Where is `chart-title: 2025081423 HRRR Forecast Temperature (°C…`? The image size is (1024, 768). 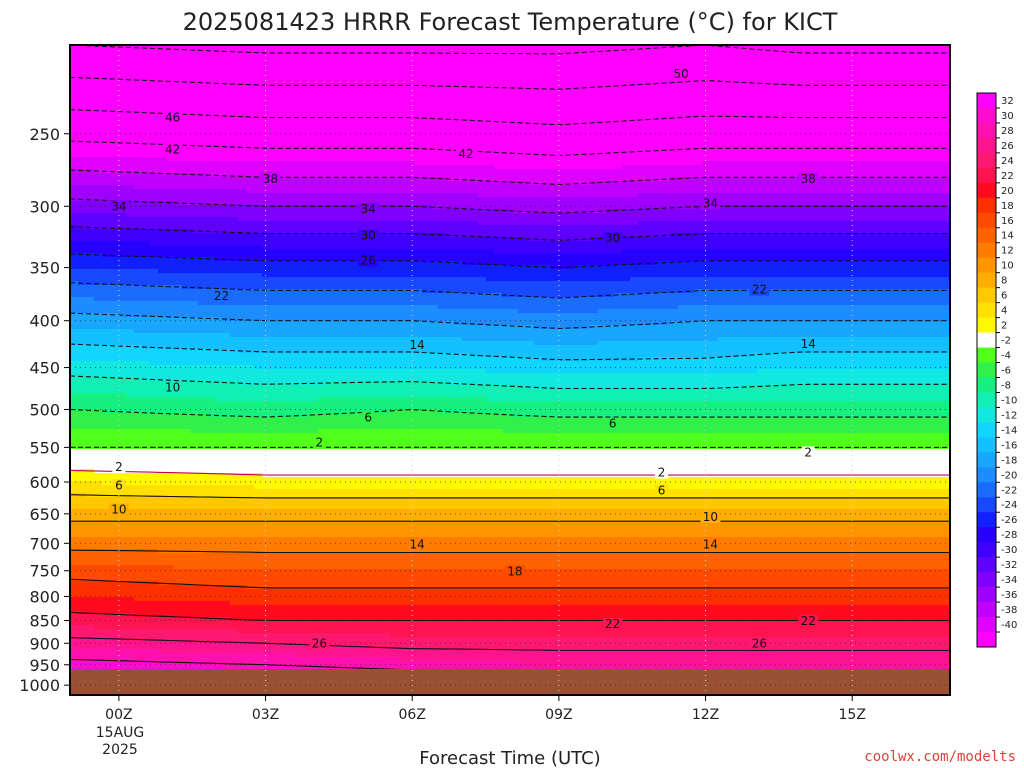 chart-title: 2025081423 HRRR Forecast Temperature (°C… is located at coordinates (510, 22).